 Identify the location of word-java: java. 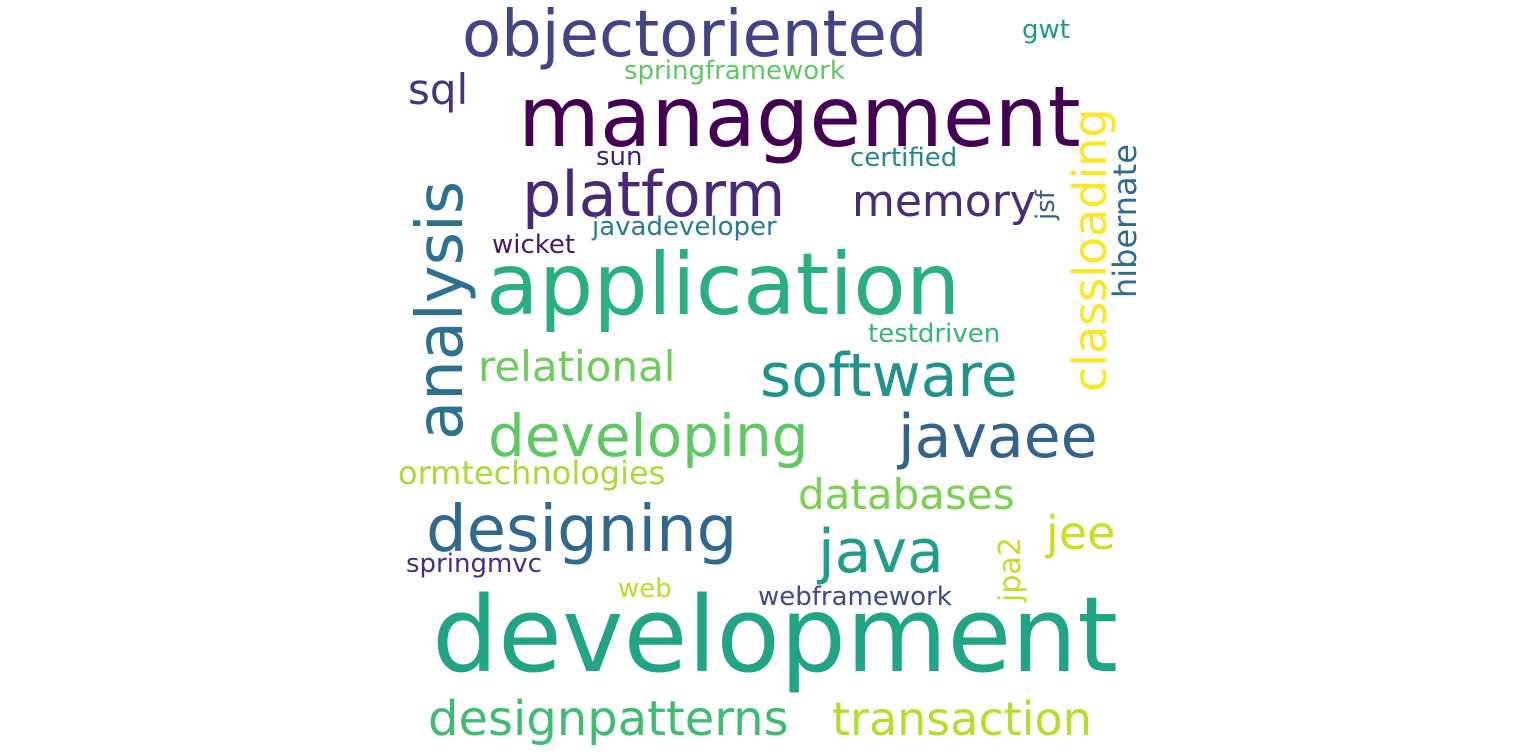
(880, 552).